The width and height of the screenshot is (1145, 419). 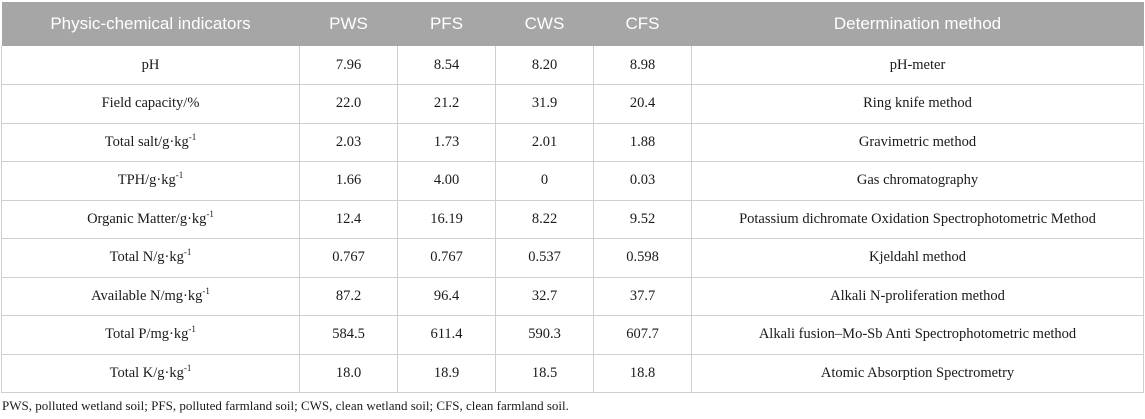 I want to click on cell-pfs: 18.9, so click(x=446, y=373).